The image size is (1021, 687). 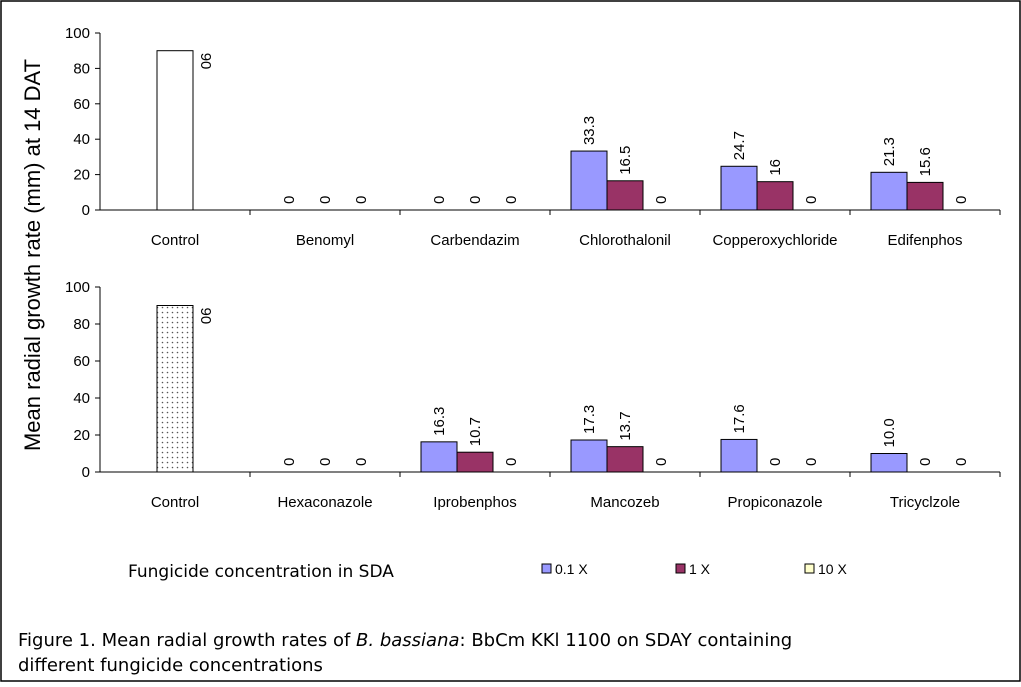 What do you see at coordinates (571, 569) in the screenshot?
I see `legend-label: 0.1 X` at bounding box center [571, 569].